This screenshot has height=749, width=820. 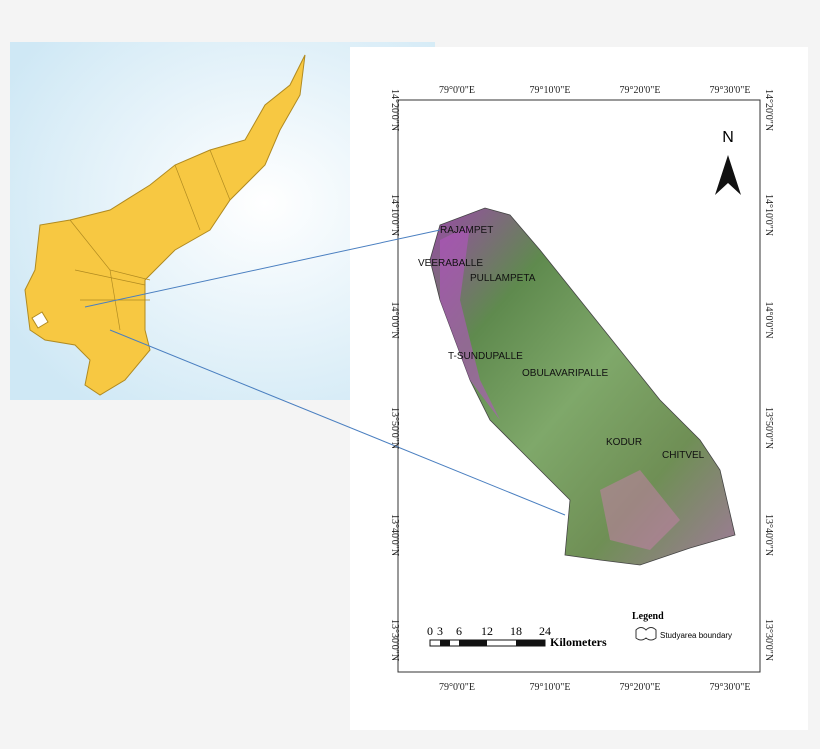 I want to click on scale-tick-label: 6, so click(x=459, y=631).